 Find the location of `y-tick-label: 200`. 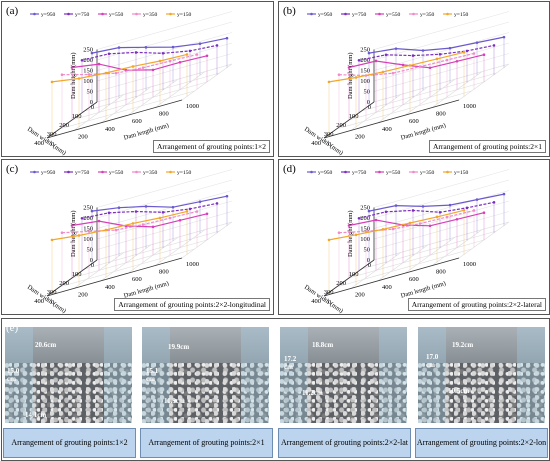

y-tick-label: 200 is located at coordinates (341, 283).